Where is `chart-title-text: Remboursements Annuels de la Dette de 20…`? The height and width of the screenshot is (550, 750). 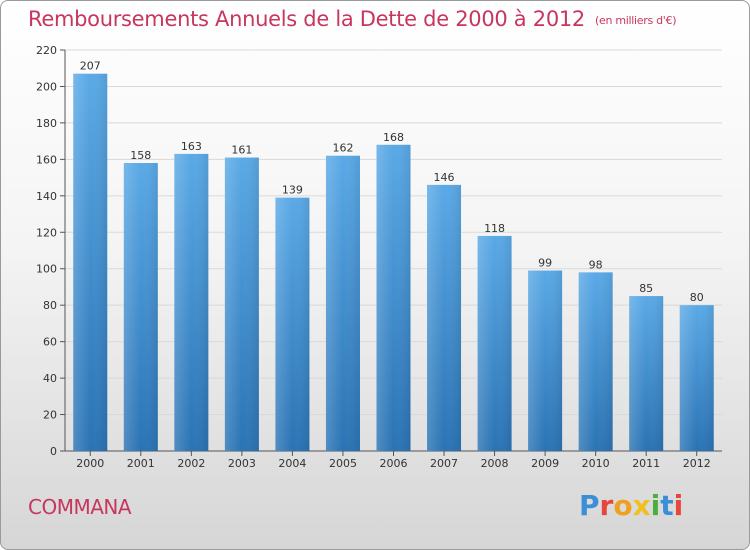 chart-title-text: Remboursements Annuels de la Dette de 20… is located at coordinates (306, 19).